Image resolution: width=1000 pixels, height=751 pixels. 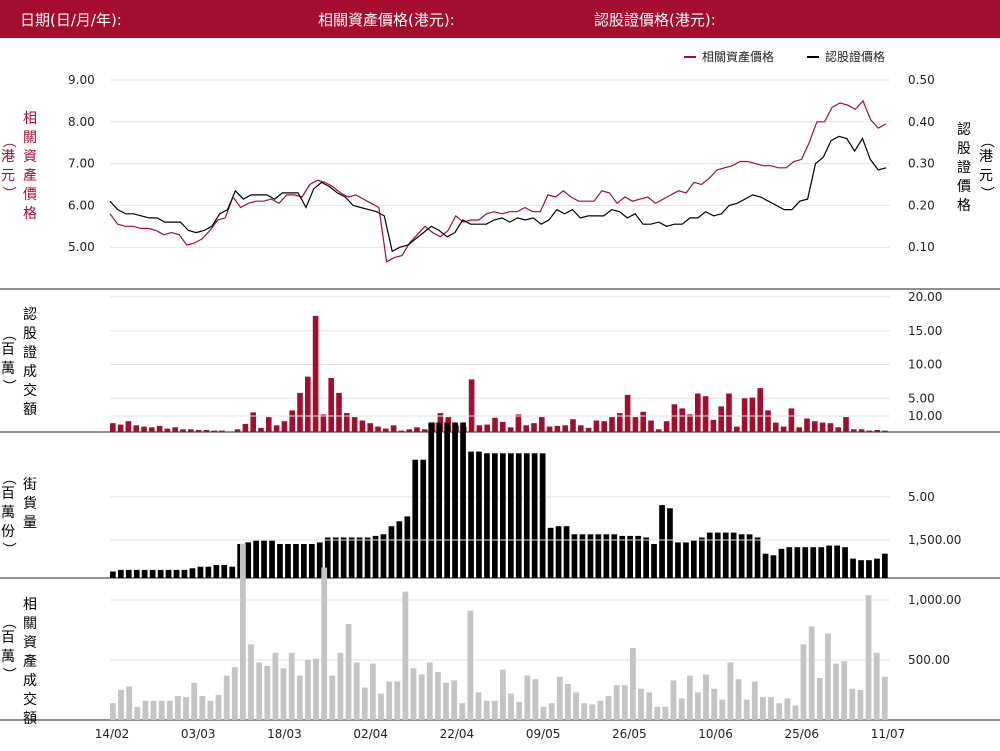 I want to click on turnover-title: 相關資產成交額, so click(x=30, y=662).